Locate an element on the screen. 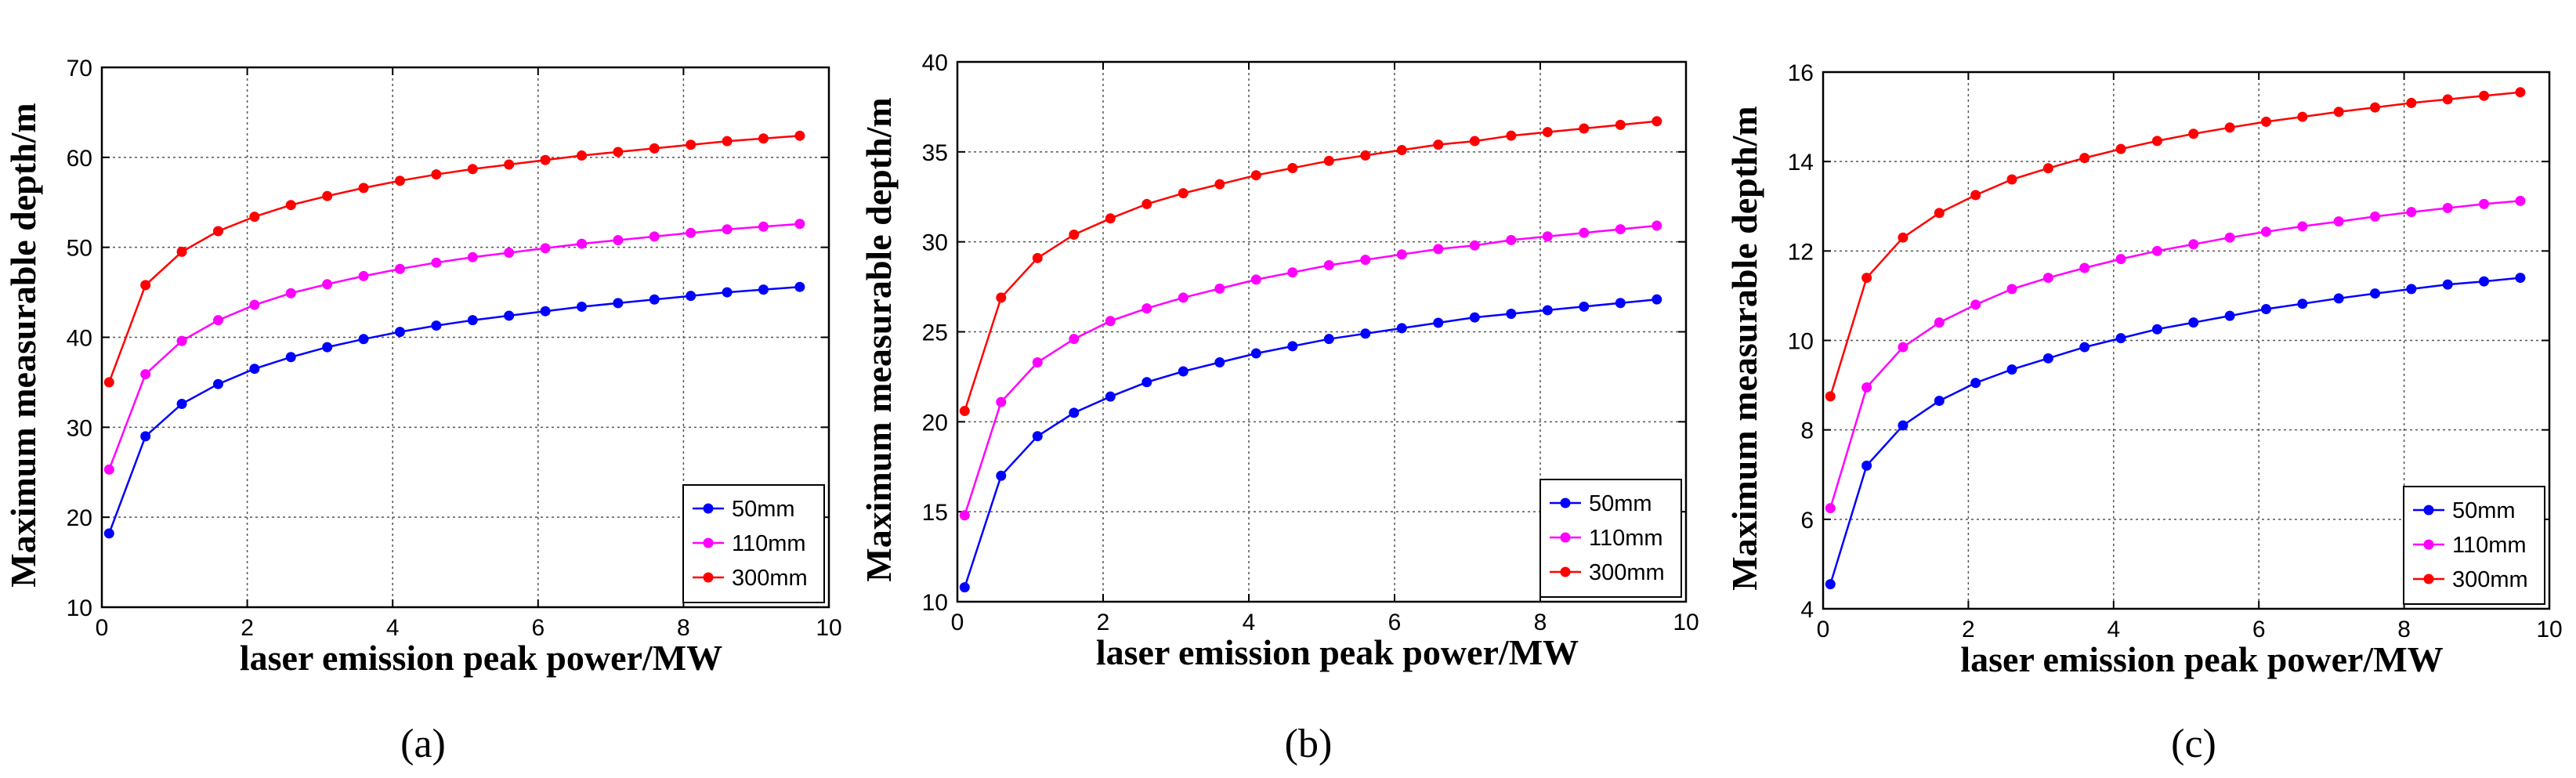  y-tick-label: 6 is located at coordinates (1807, 521).